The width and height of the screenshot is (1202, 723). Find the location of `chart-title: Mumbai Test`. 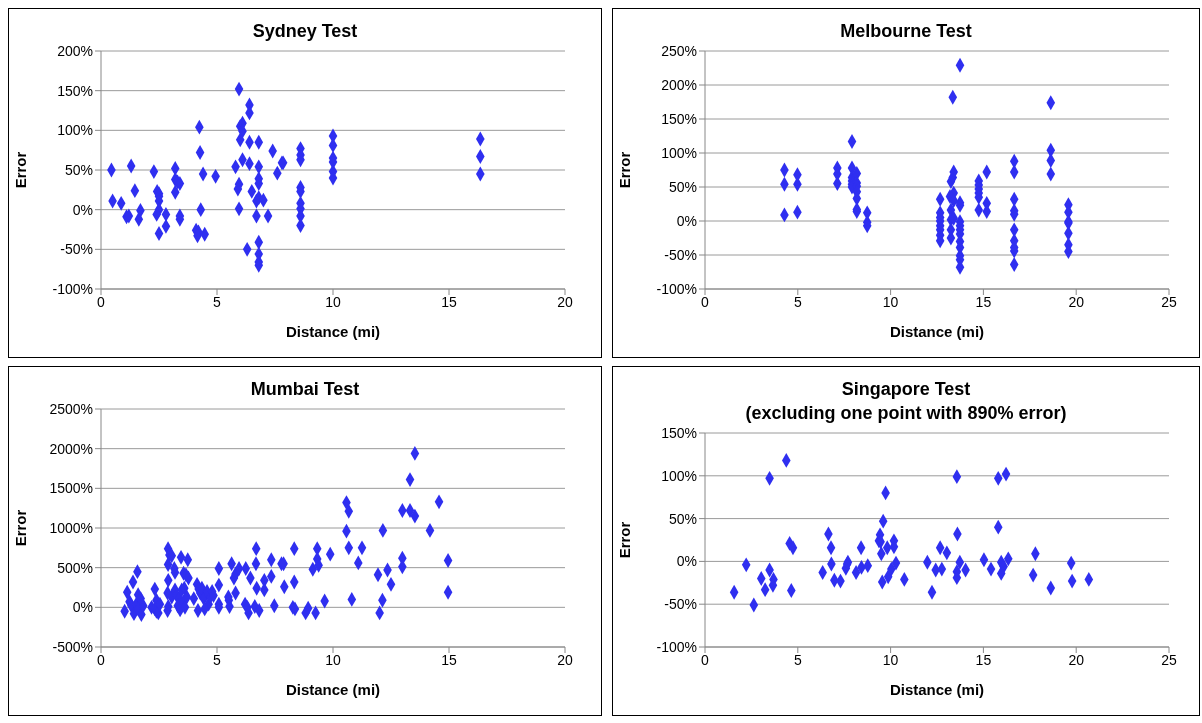

chart-title: Mumbai Test is located at coordinates (305, 389).